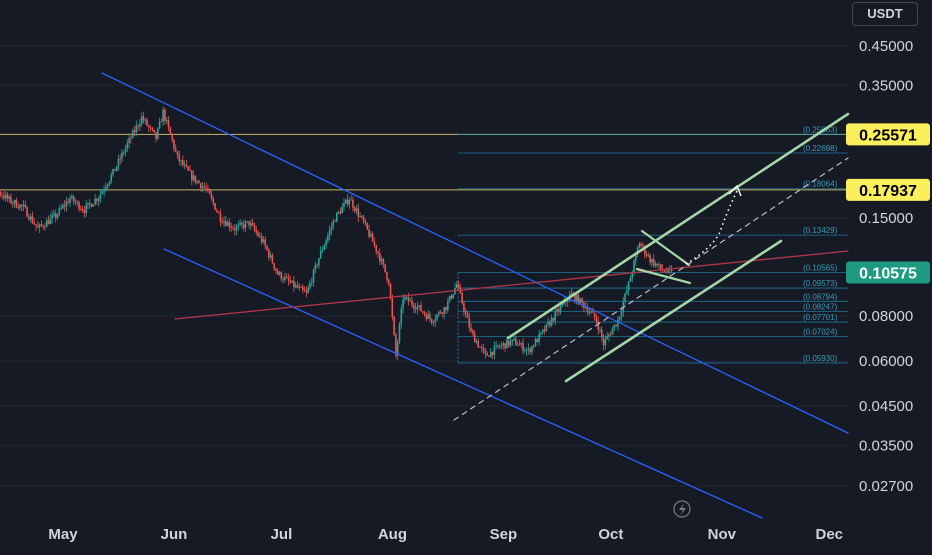 The height and width of the screenshot is (555, 932). Describe the element at coordinates (511, 285) in the screenshot. I see `red-trendline` at that location.